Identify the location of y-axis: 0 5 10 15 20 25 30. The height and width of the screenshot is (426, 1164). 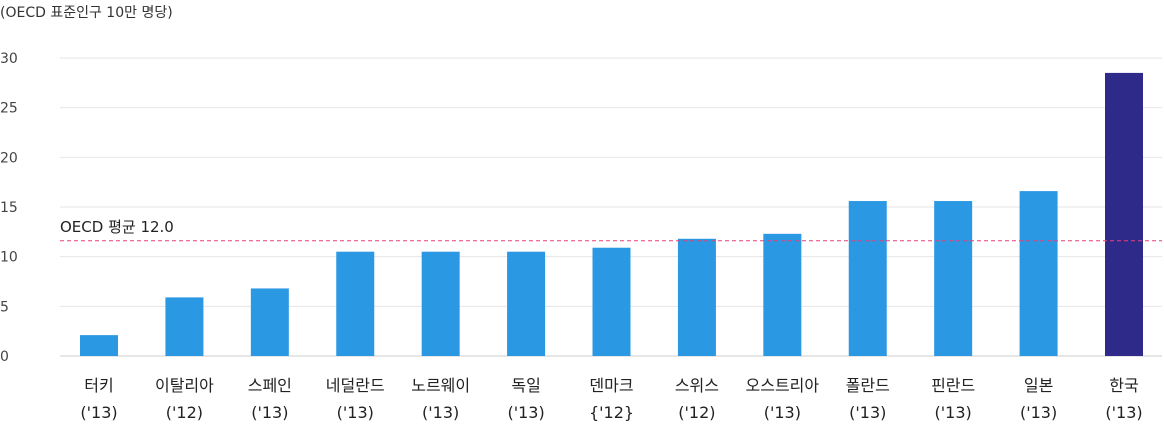
(9, 208).